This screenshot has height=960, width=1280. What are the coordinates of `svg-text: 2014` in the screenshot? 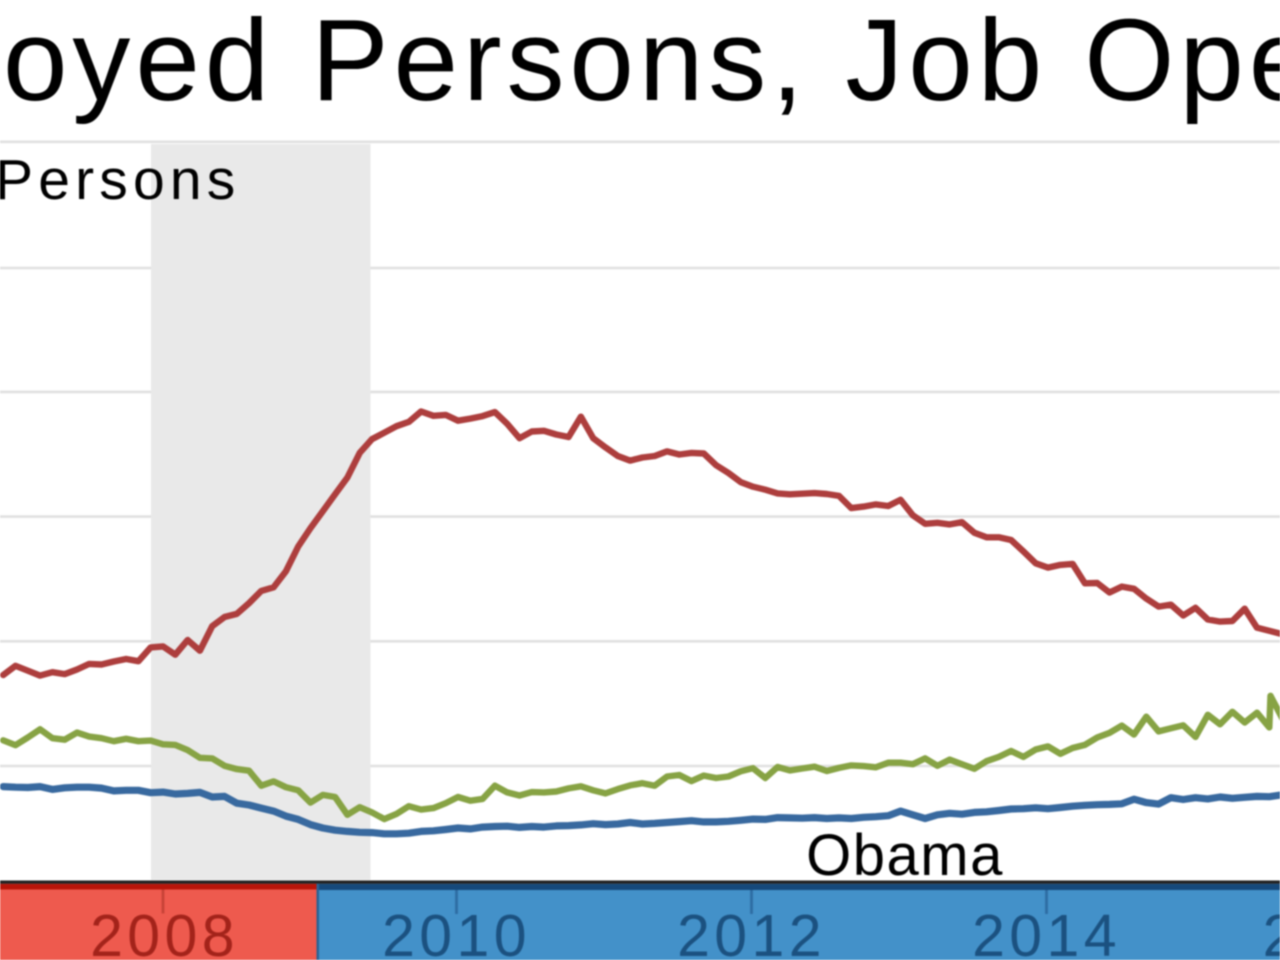 It's located at (1046, 931).